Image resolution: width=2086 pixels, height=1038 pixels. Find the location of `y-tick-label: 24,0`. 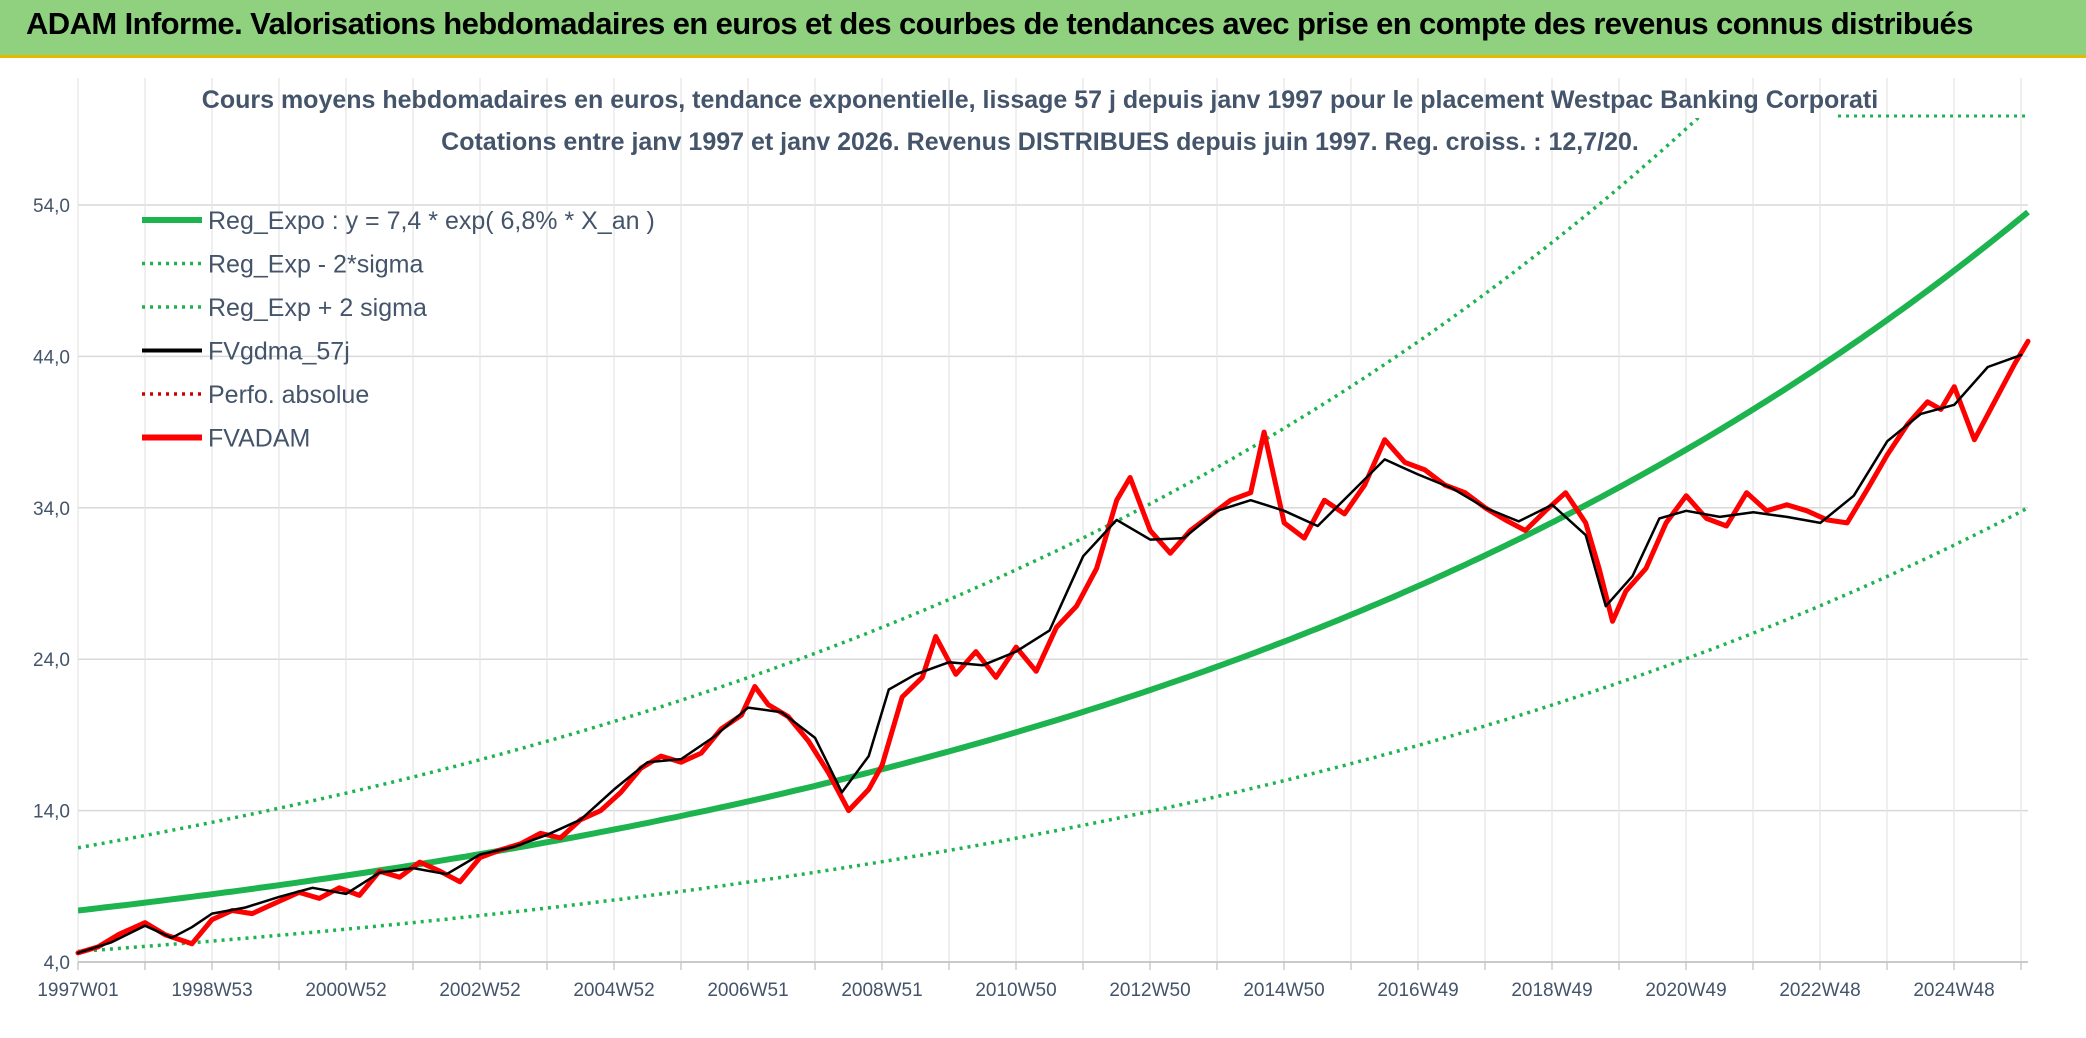

y-tick-label: 24,0 is located at coordinates (51, 660).